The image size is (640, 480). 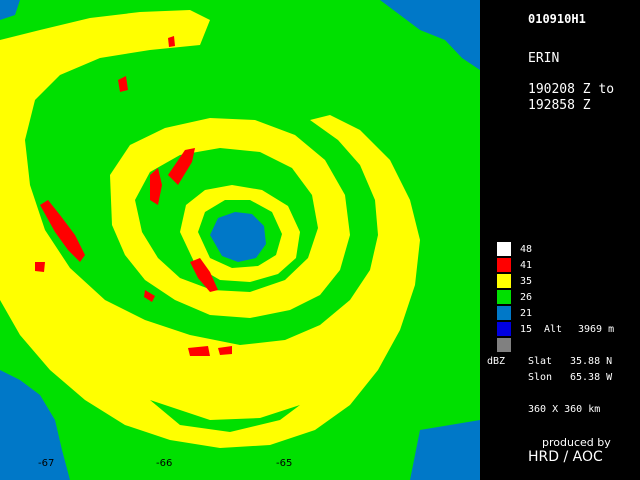 I want to click on alt-value: 3969 m, so click(x=596, y=329).